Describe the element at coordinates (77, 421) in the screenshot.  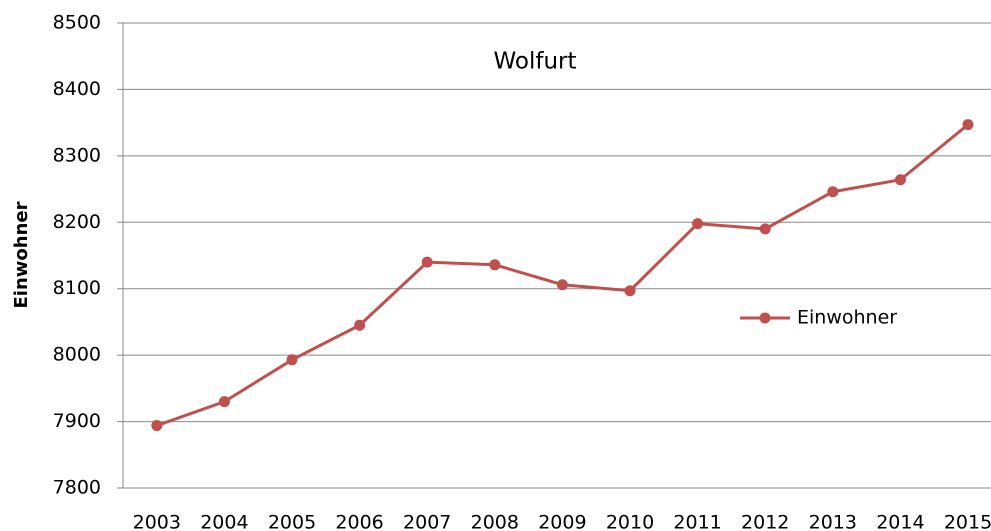
I see `y-tick-label: 7900` at that location.